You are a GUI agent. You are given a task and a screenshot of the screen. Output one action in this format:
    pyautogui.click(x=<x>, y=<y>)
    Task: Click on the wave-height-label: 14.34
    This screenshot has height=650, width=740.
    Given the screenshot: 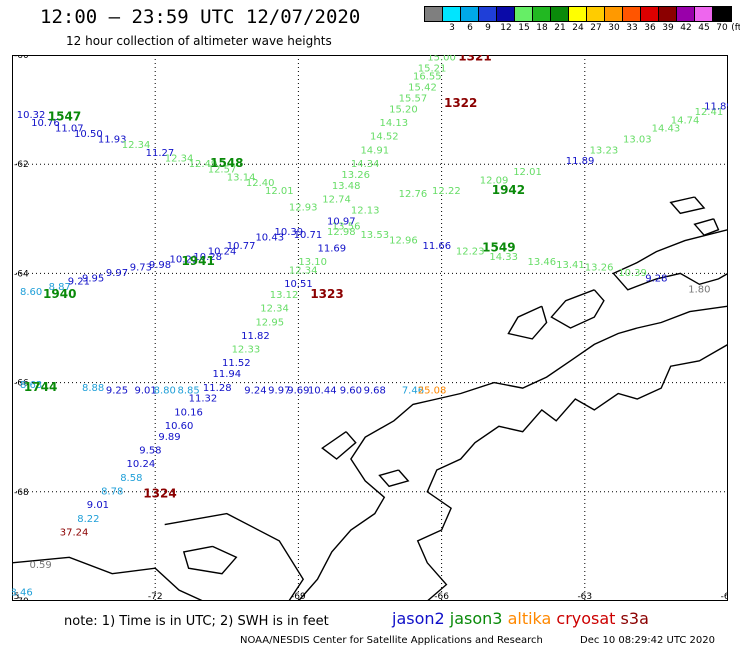 What is the action you would take?
    pyautogui.click(x=365, y=164)
    